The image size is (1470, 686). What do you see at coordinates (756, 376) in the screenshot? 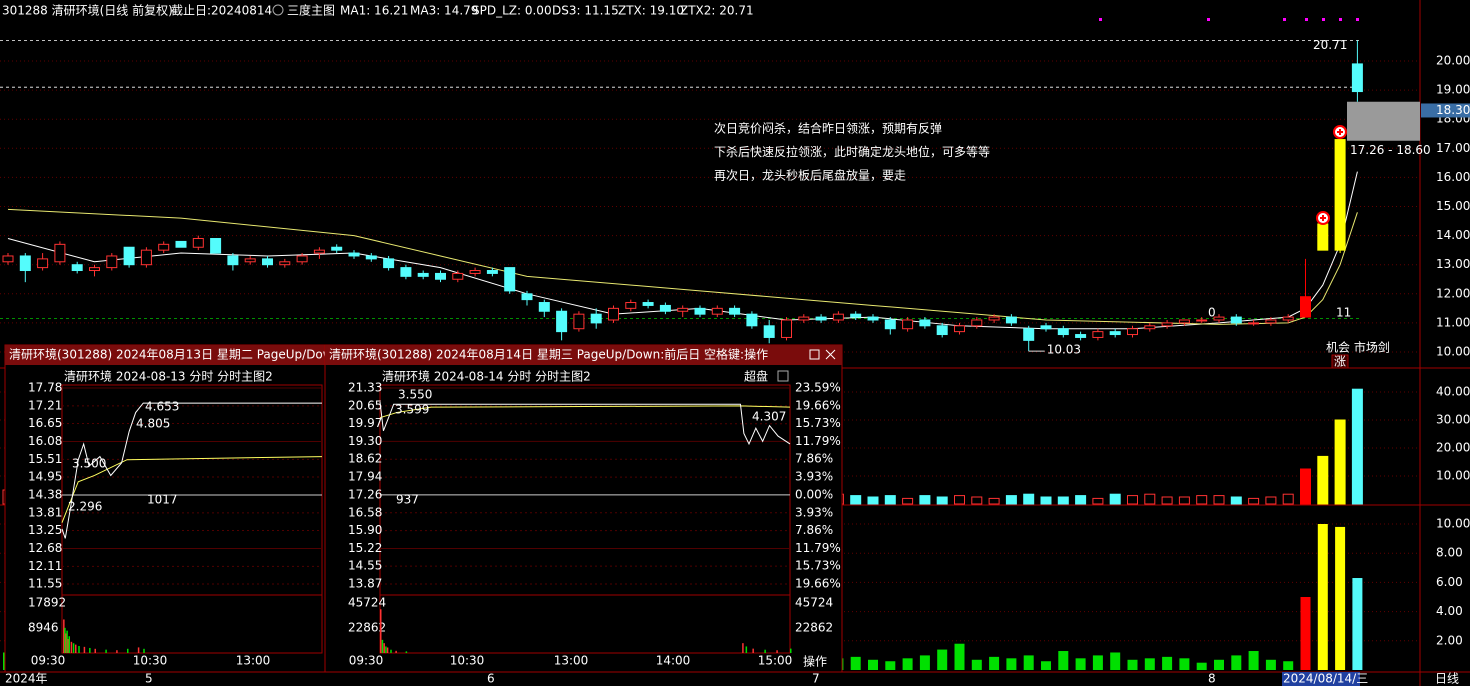
I see `badge: 超盘` at bounding box center [756, 376].